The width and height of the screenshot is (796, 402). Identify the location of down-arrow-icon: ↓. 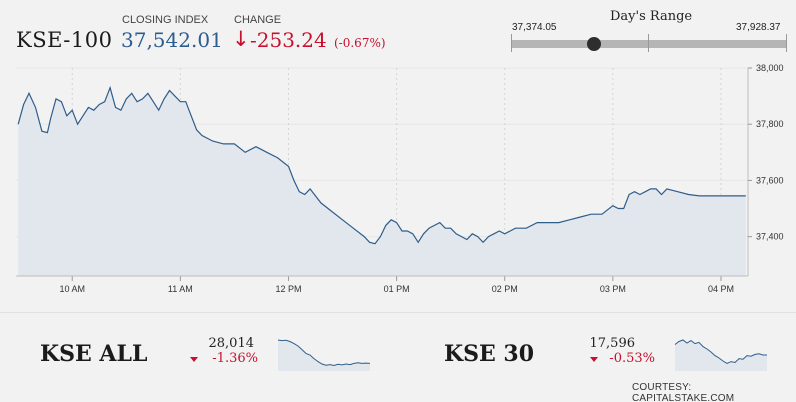
(241, 39).